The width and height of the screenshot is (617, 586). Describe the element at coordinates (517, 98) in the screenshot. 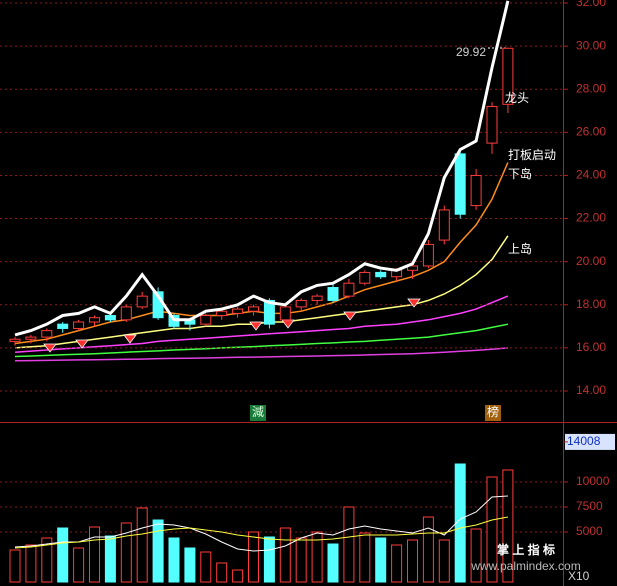

I see `annotation: 龙头` at that location.